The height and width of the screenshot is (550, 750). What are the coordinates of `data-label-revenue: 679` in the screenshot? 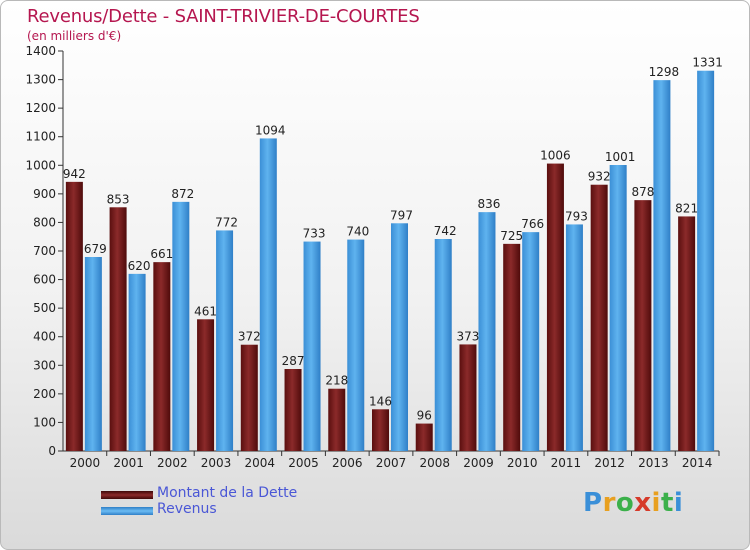 It's located at (95, 249).